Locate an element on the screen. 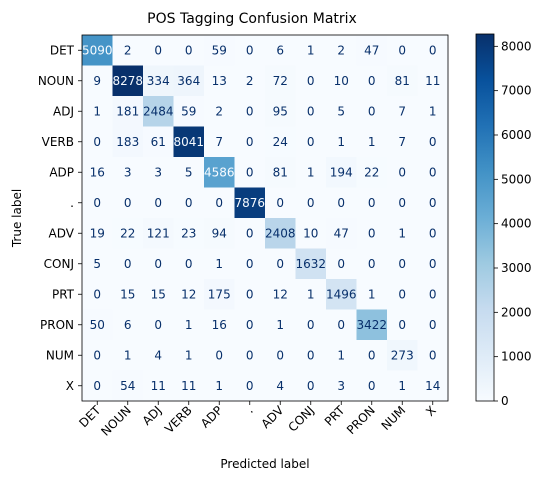  y-tick-label: NOUN is located at coordinates (56, 81).